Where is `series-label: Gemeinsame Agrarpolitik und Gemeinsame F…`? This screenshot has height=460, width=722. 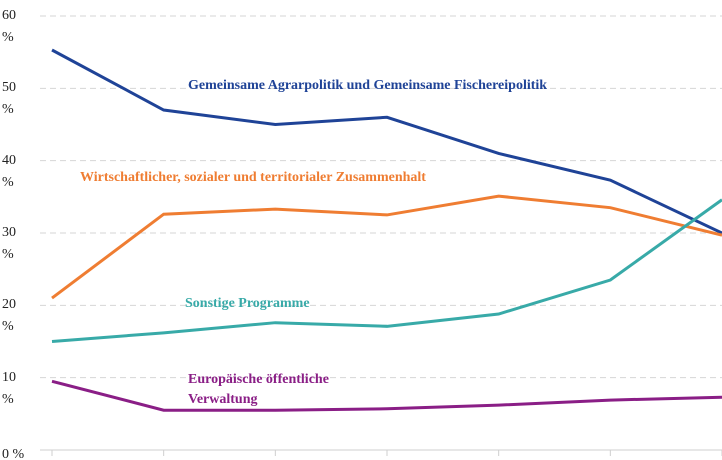 series-label: Gemeinsame Agrarpolitik und Gemeinsame F… is located at coordinates (368, 85).